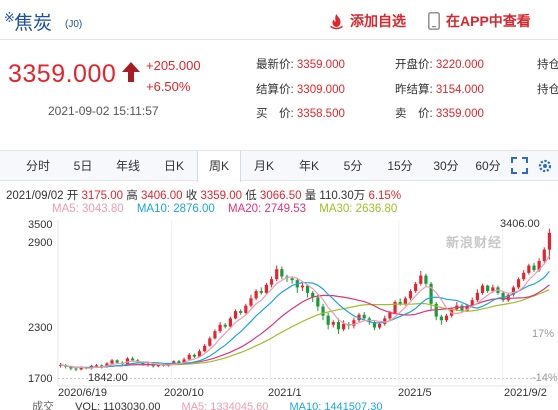 The width and height of the screenshot is (558, 410). What do you see at coordinates (308, 166) in the screenshot?
I see `tab-year-k: 年K` at bounding box center [308, 166].